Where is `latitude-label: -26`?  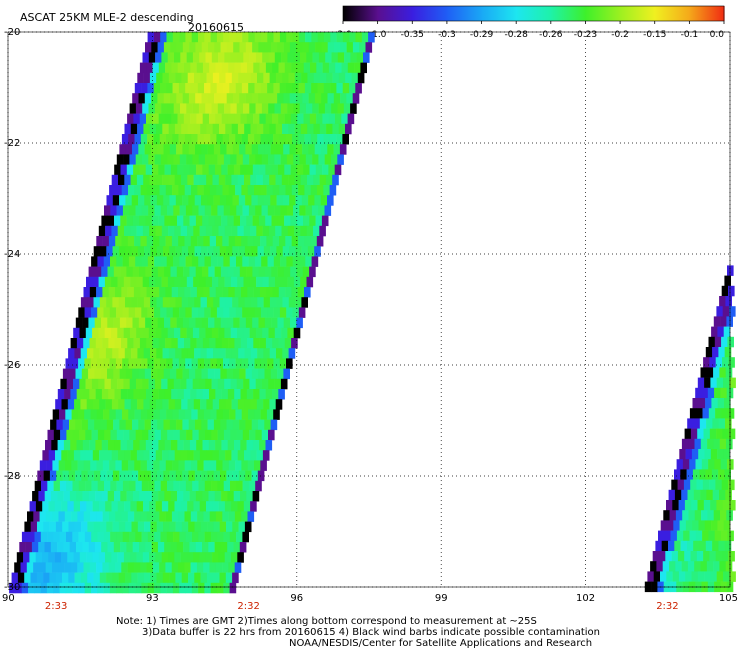
latitude-label: -26 is located at coordinates (12, 365).